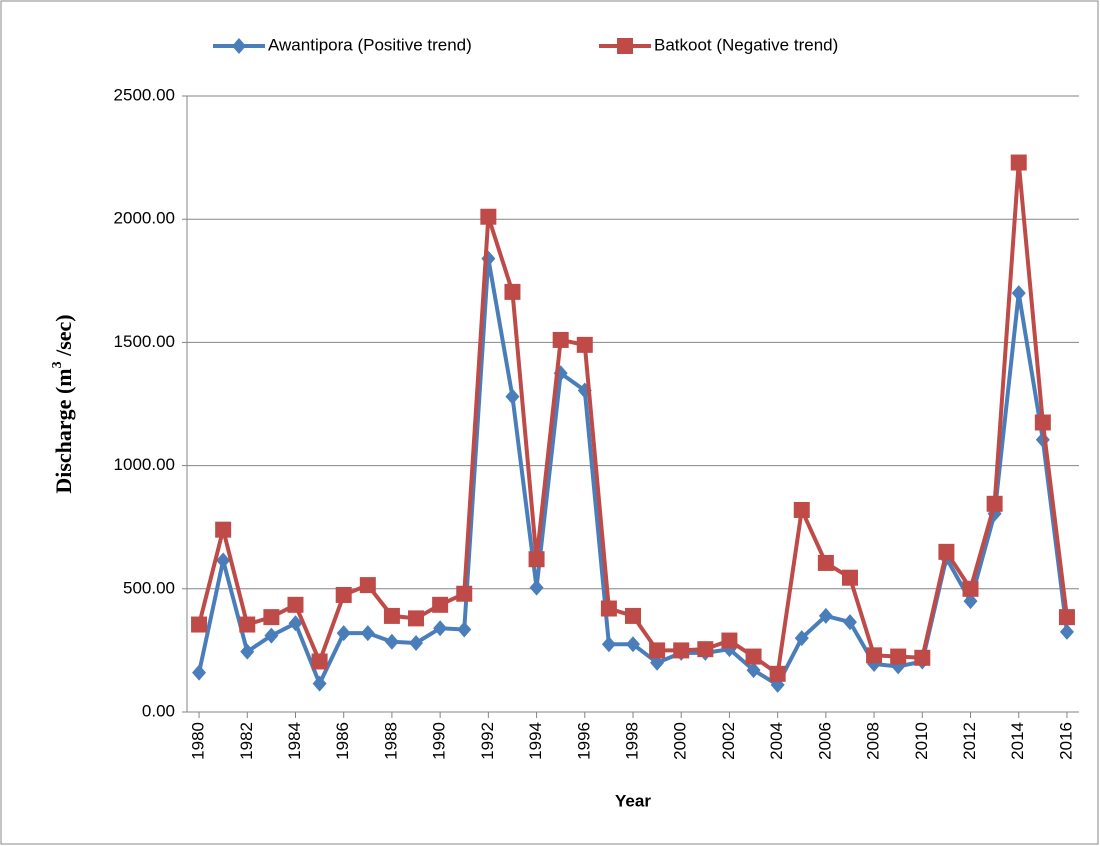  I want to click on x-tick-label: 1988, so click(390, 741).